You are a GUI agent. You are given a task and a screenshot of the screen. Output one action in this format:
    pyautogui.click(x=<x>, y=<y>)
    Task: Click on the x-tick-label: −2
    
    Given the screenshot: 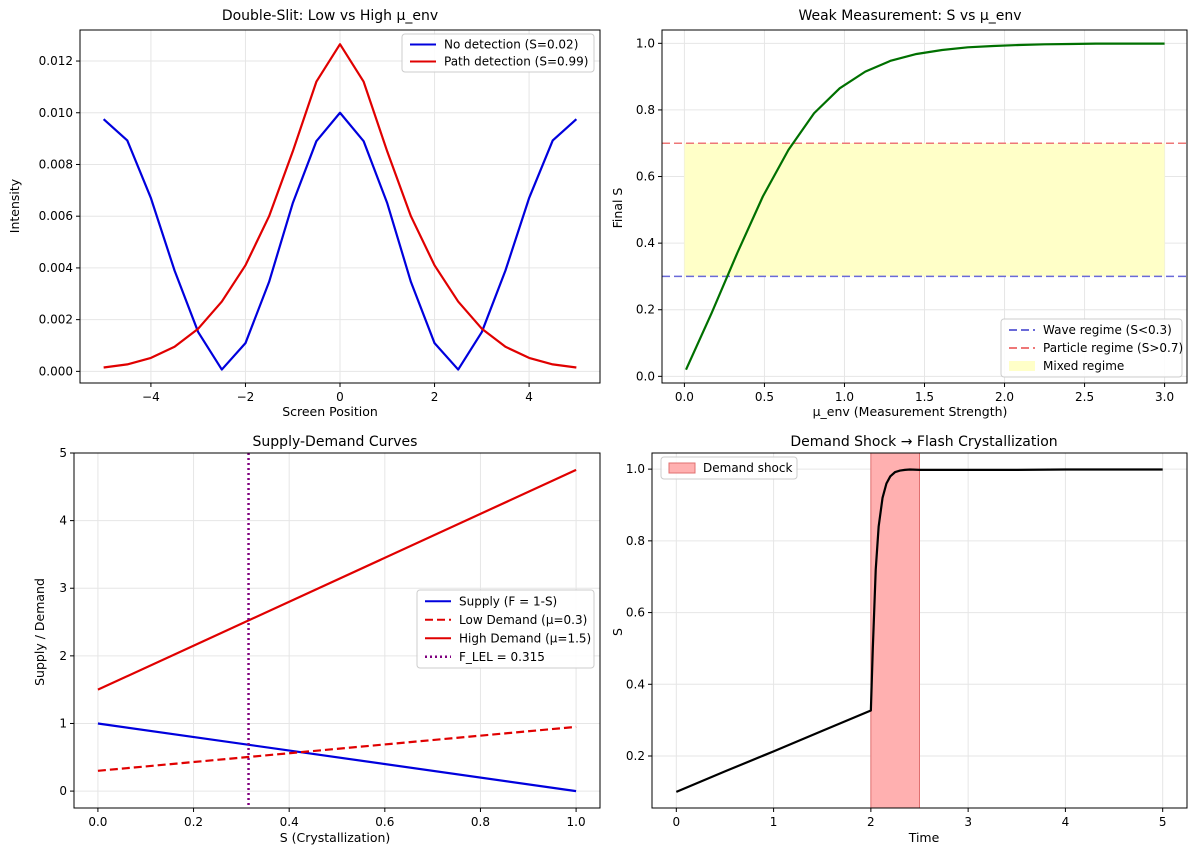 What is the action you would take?
    pyautogui.click(x=246, y=397)
    